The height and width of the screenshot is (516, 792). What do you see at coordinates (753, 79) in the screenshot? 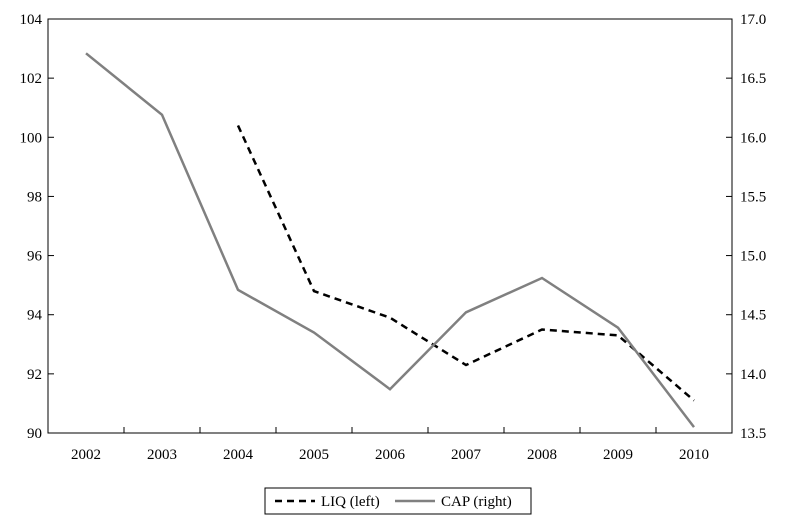
I see `y-right-tick-label: 16.5` at bounding box center [753, 79].